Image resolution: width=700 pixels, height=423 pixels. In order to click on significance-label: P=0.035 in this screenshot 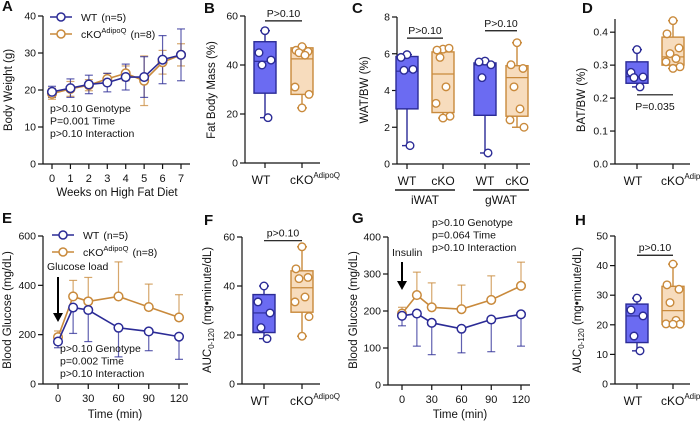, I will do `click(655, 107)`.